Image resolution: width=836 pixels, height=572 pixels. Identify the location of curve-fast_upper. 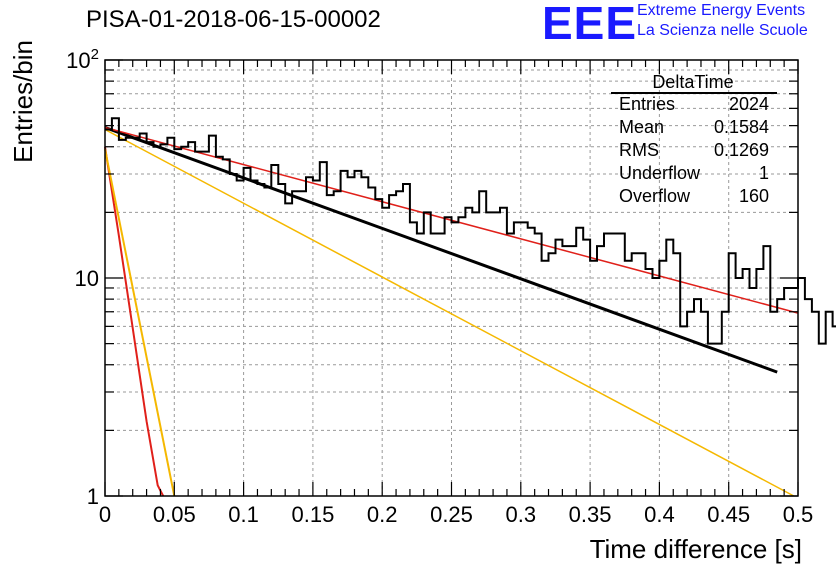
(134, 321).